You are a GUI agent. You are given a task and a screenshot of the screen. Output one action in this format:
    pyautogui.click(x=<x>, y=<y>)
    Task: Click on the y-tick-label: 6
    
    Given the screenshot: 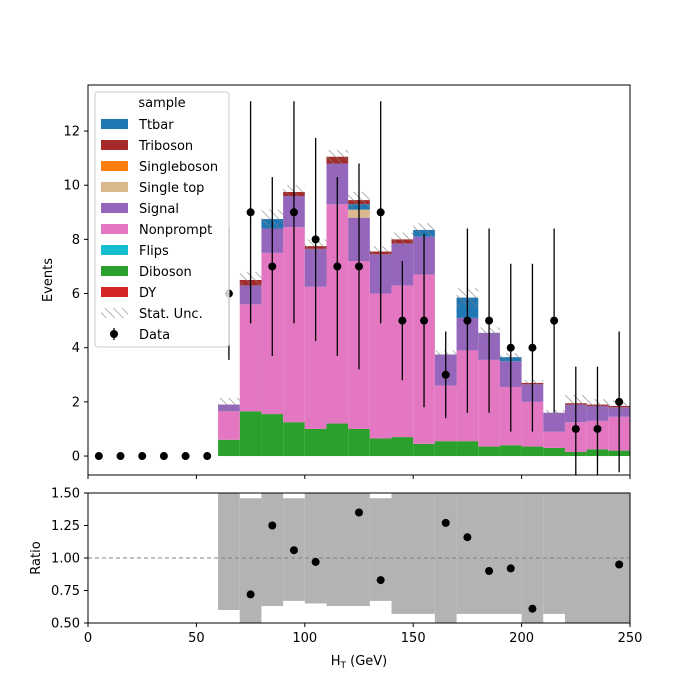 What is the action you would take?
    pyautogui.click(x=76, y=294)
    